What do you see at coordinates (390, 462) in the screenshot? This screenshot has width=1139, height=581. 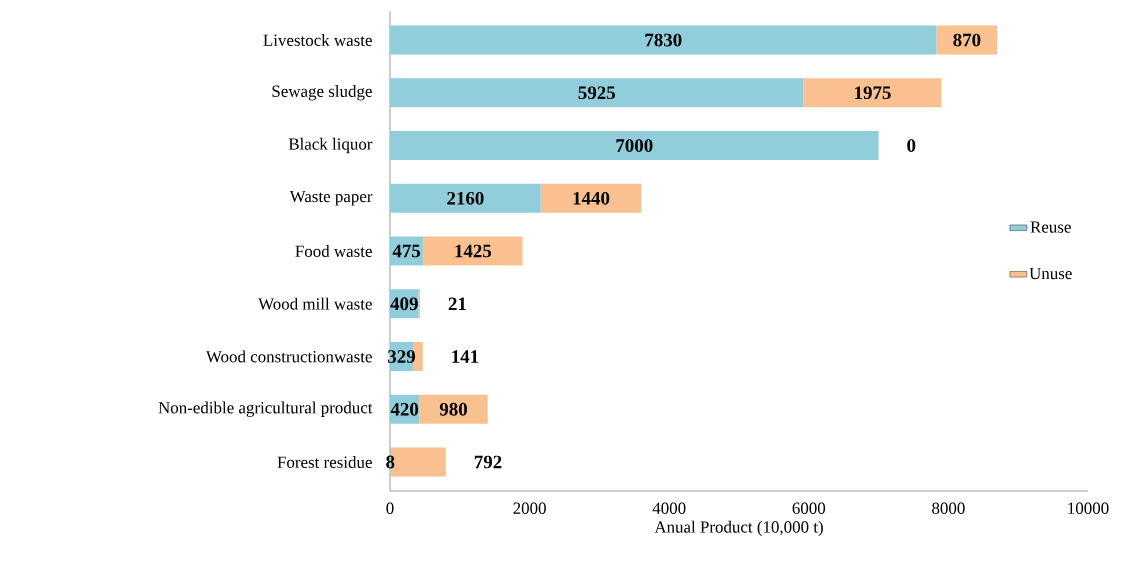 I see `data-label: 8` at bounding box center [390, 462].